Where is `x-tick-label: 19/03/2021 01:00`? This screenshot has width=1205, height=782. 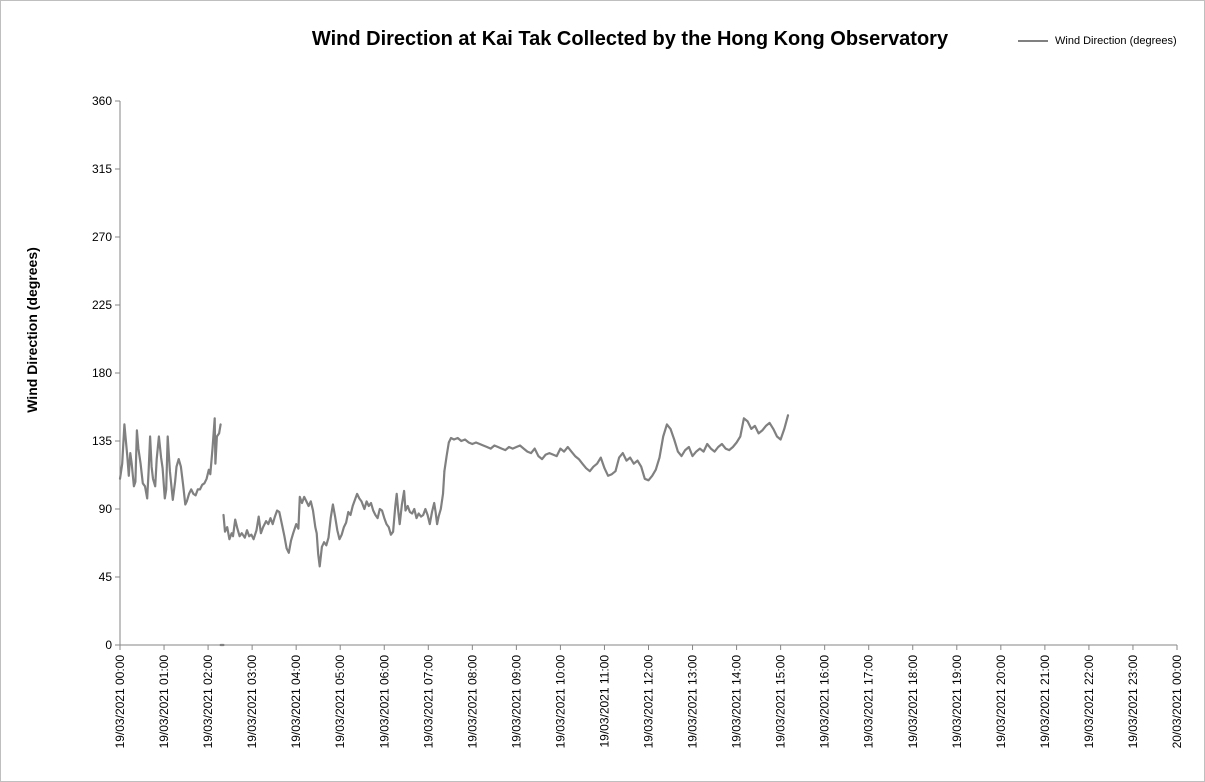
x-tick-label: 19/03/2021 01:00 is located at coordinates (164, 702).